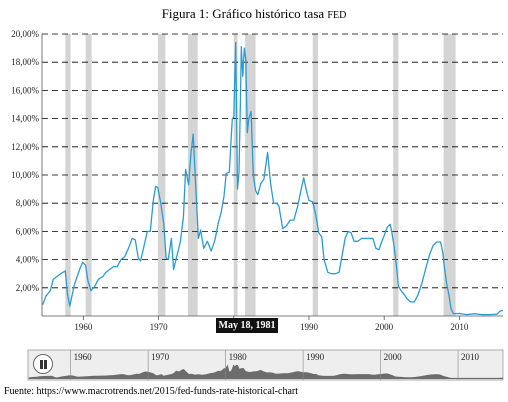  What do you see at coordinates (160, 357) in the screenshot?
I see `navigator-year-label: 1970` at bounding box center [160, 357].